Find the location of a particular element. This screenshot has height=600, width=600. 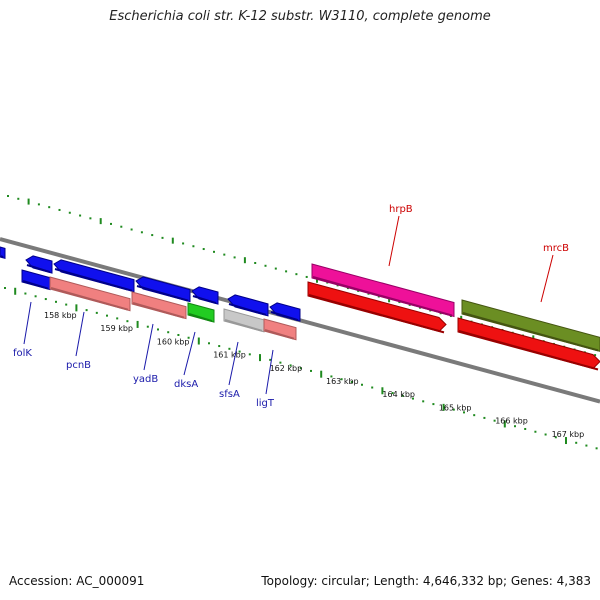

gene-olive-shadow is located at coordinates (530, 332).